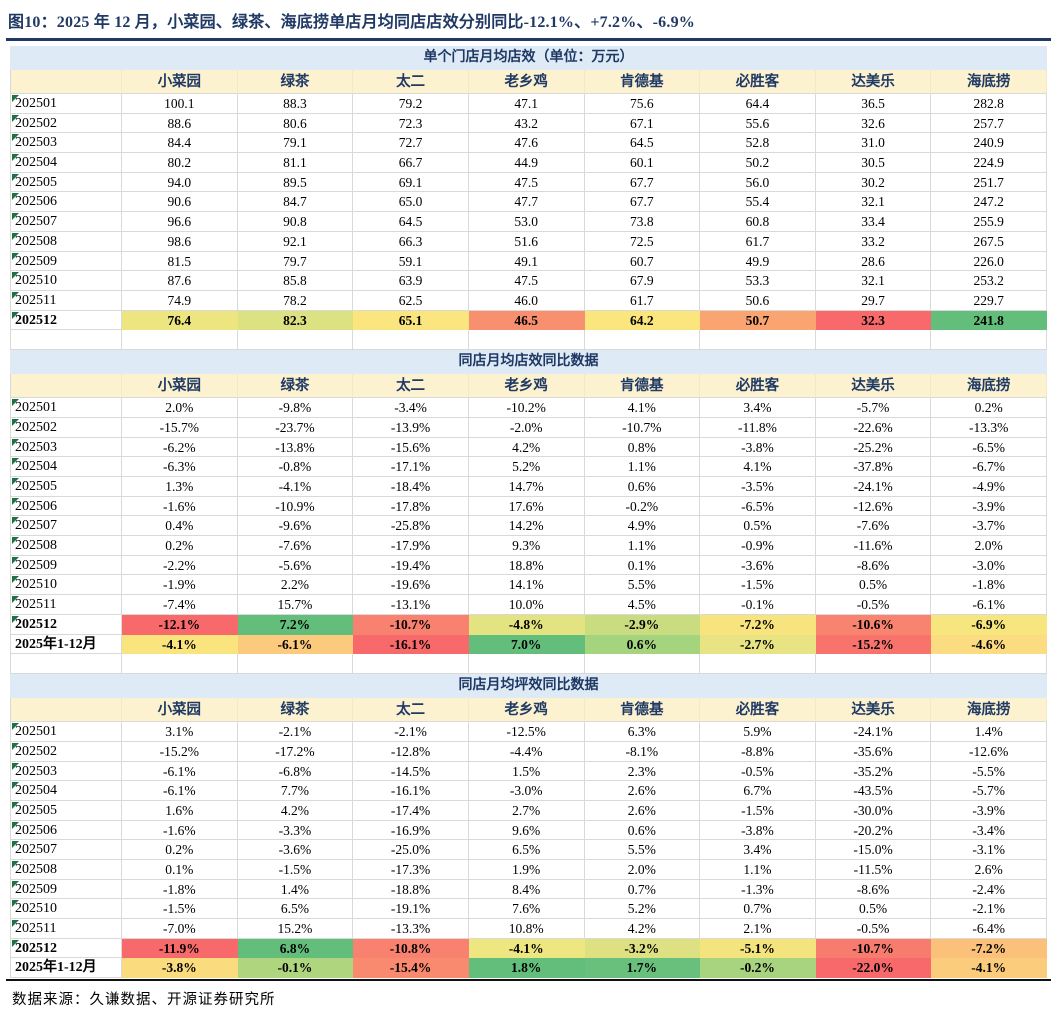 The height and width of the screenshot is (1009, 1057). I want to click on value-cell: -30.0%, so click(873, 810).